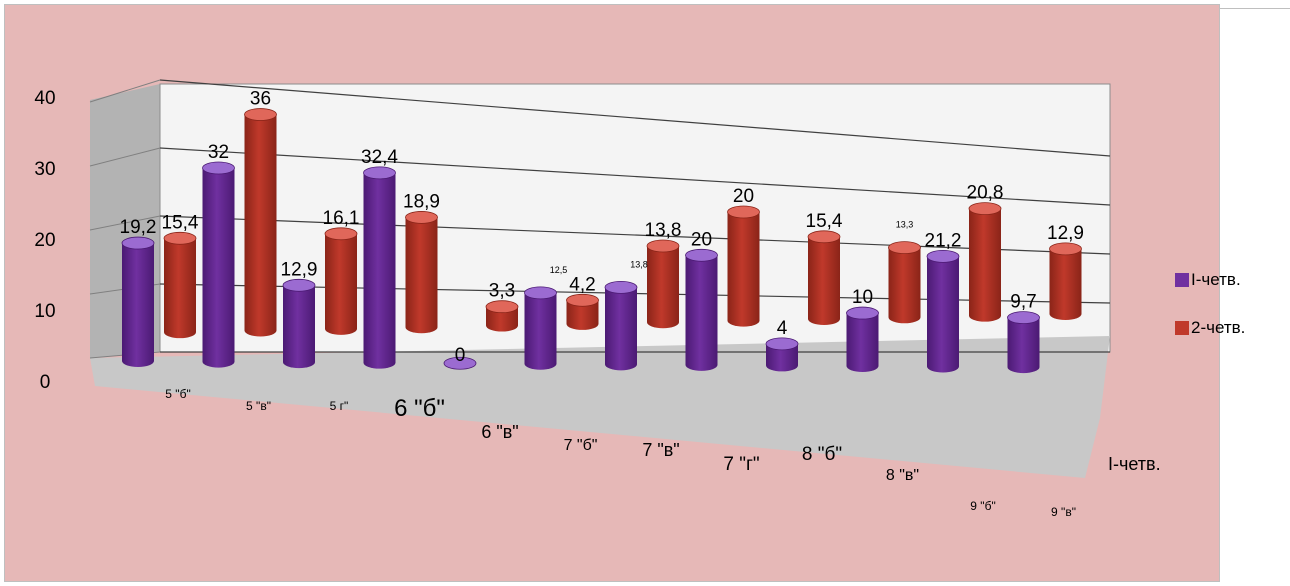 This screenshot has height=586, width=1290. Describe the element at coordinates (559, 270) in the screenshot. I see `data-label: 12,5` at that location.